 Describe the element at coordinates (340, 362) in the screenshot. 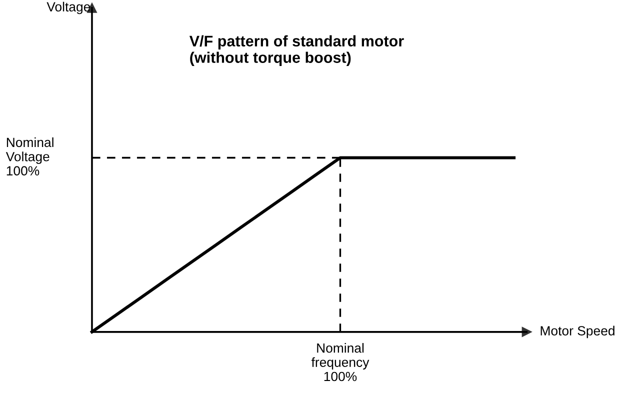

I see `text: Nominal frequency 100%` at that location.